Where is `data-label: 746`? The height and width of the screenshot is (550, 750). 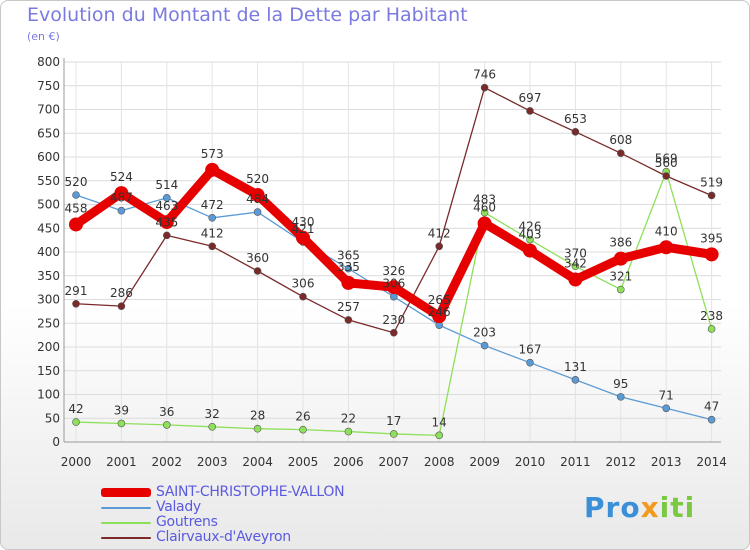 data-label: 746 is located at coordinates (484, 75).